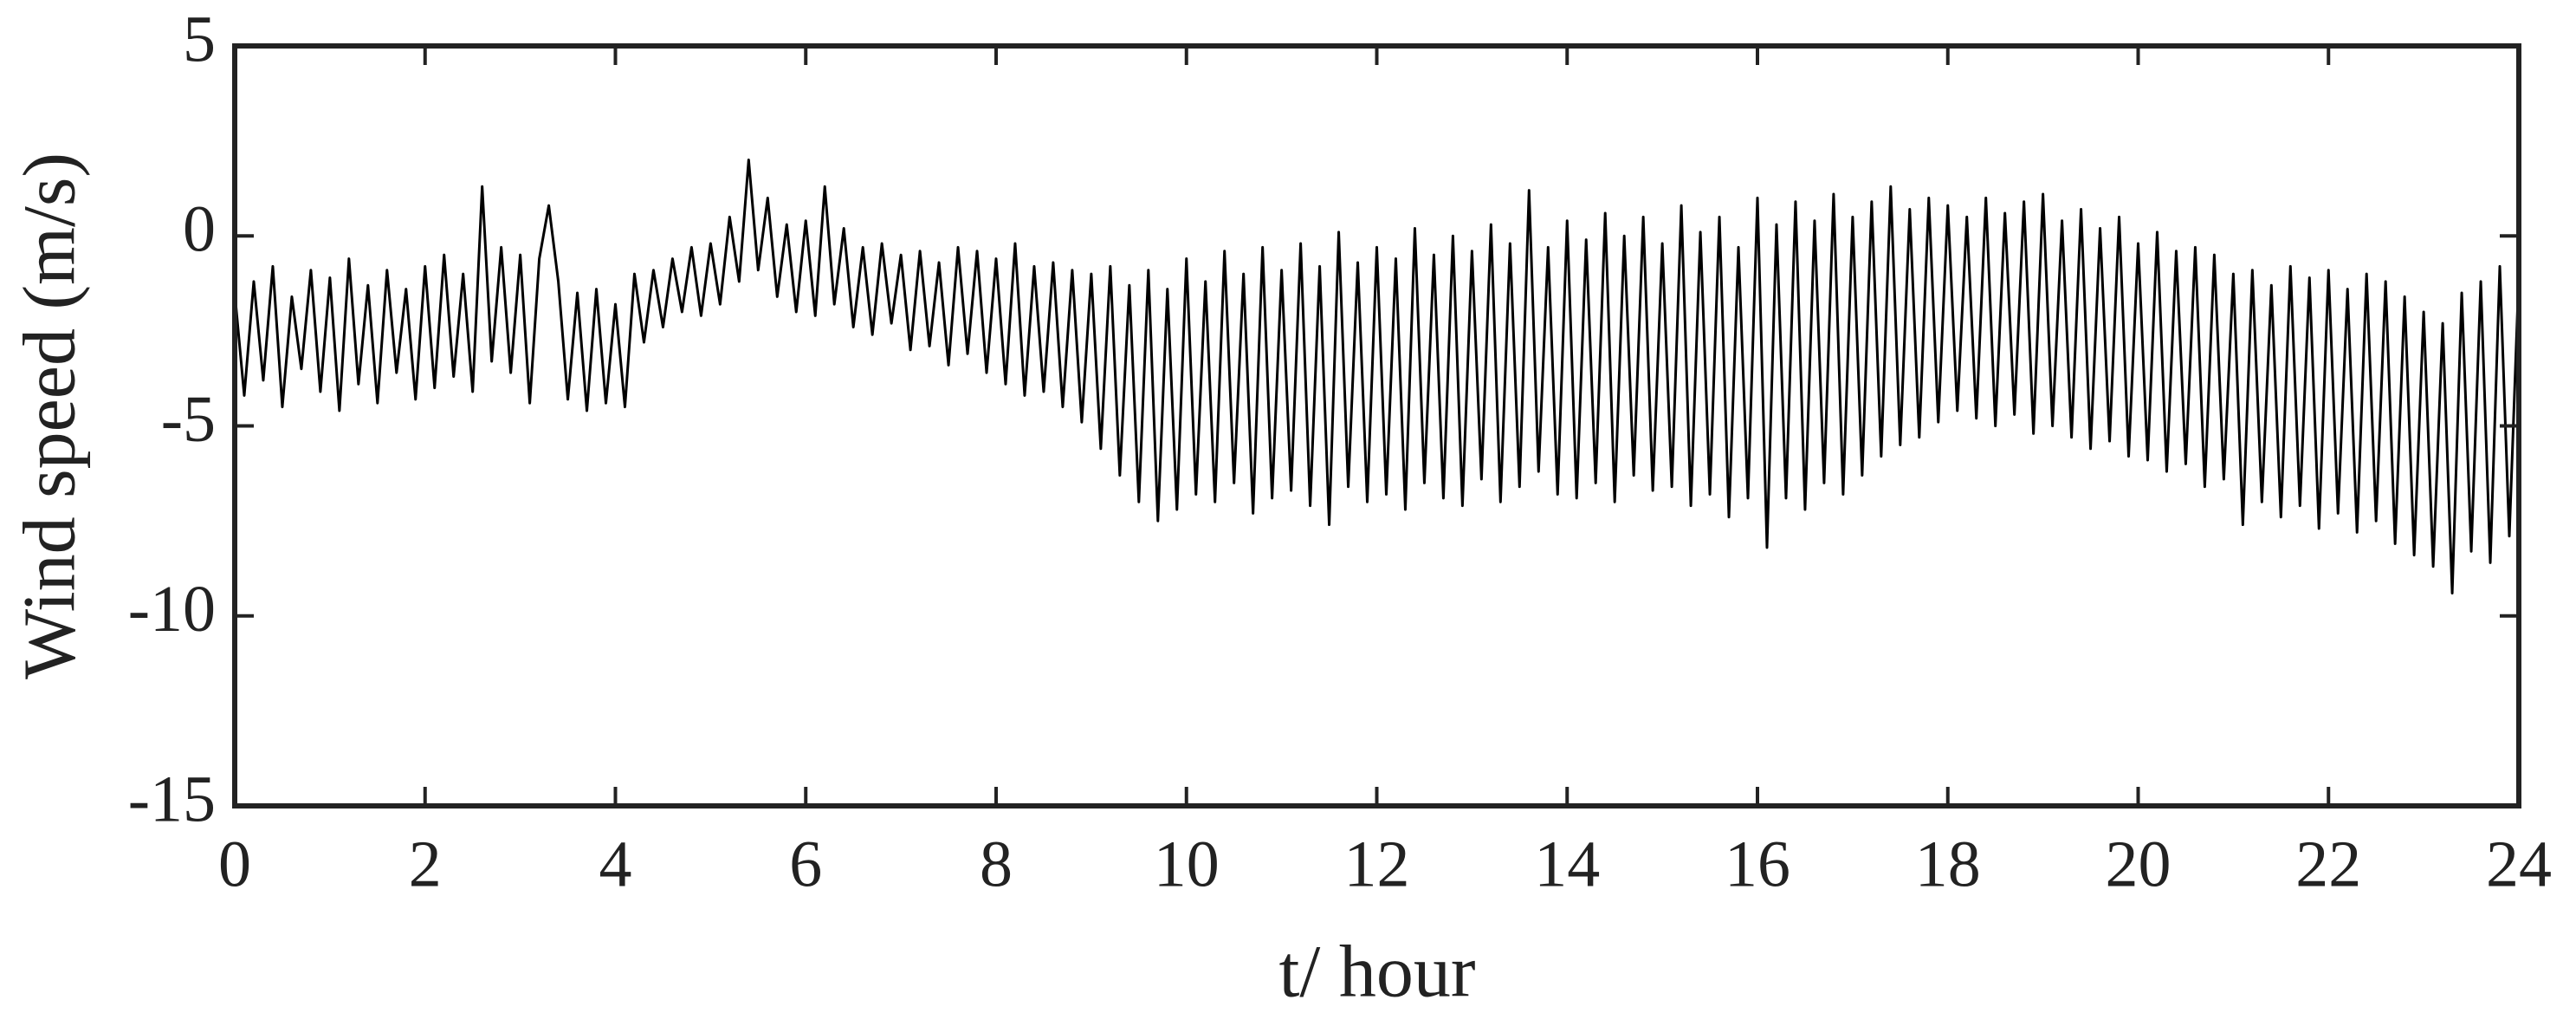  I want to click on x-tick-label: 4, so click(615, 864).